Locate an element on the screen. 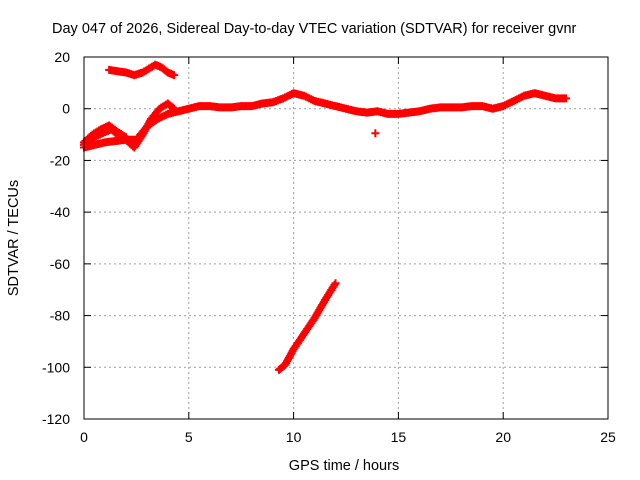  x-tick-label: 25 is located at coordinates (608, 437).